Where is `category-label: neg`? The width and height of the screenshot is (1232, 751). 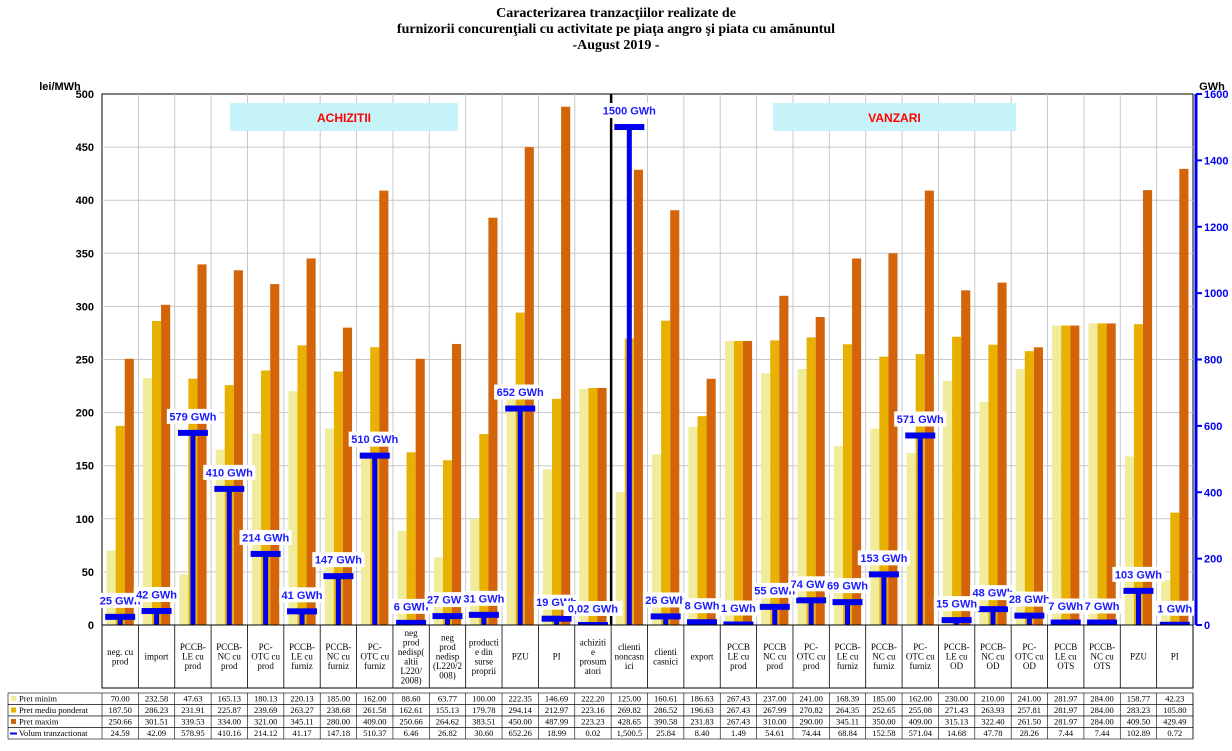
category-label: neg is located at coordinates (447, 638).